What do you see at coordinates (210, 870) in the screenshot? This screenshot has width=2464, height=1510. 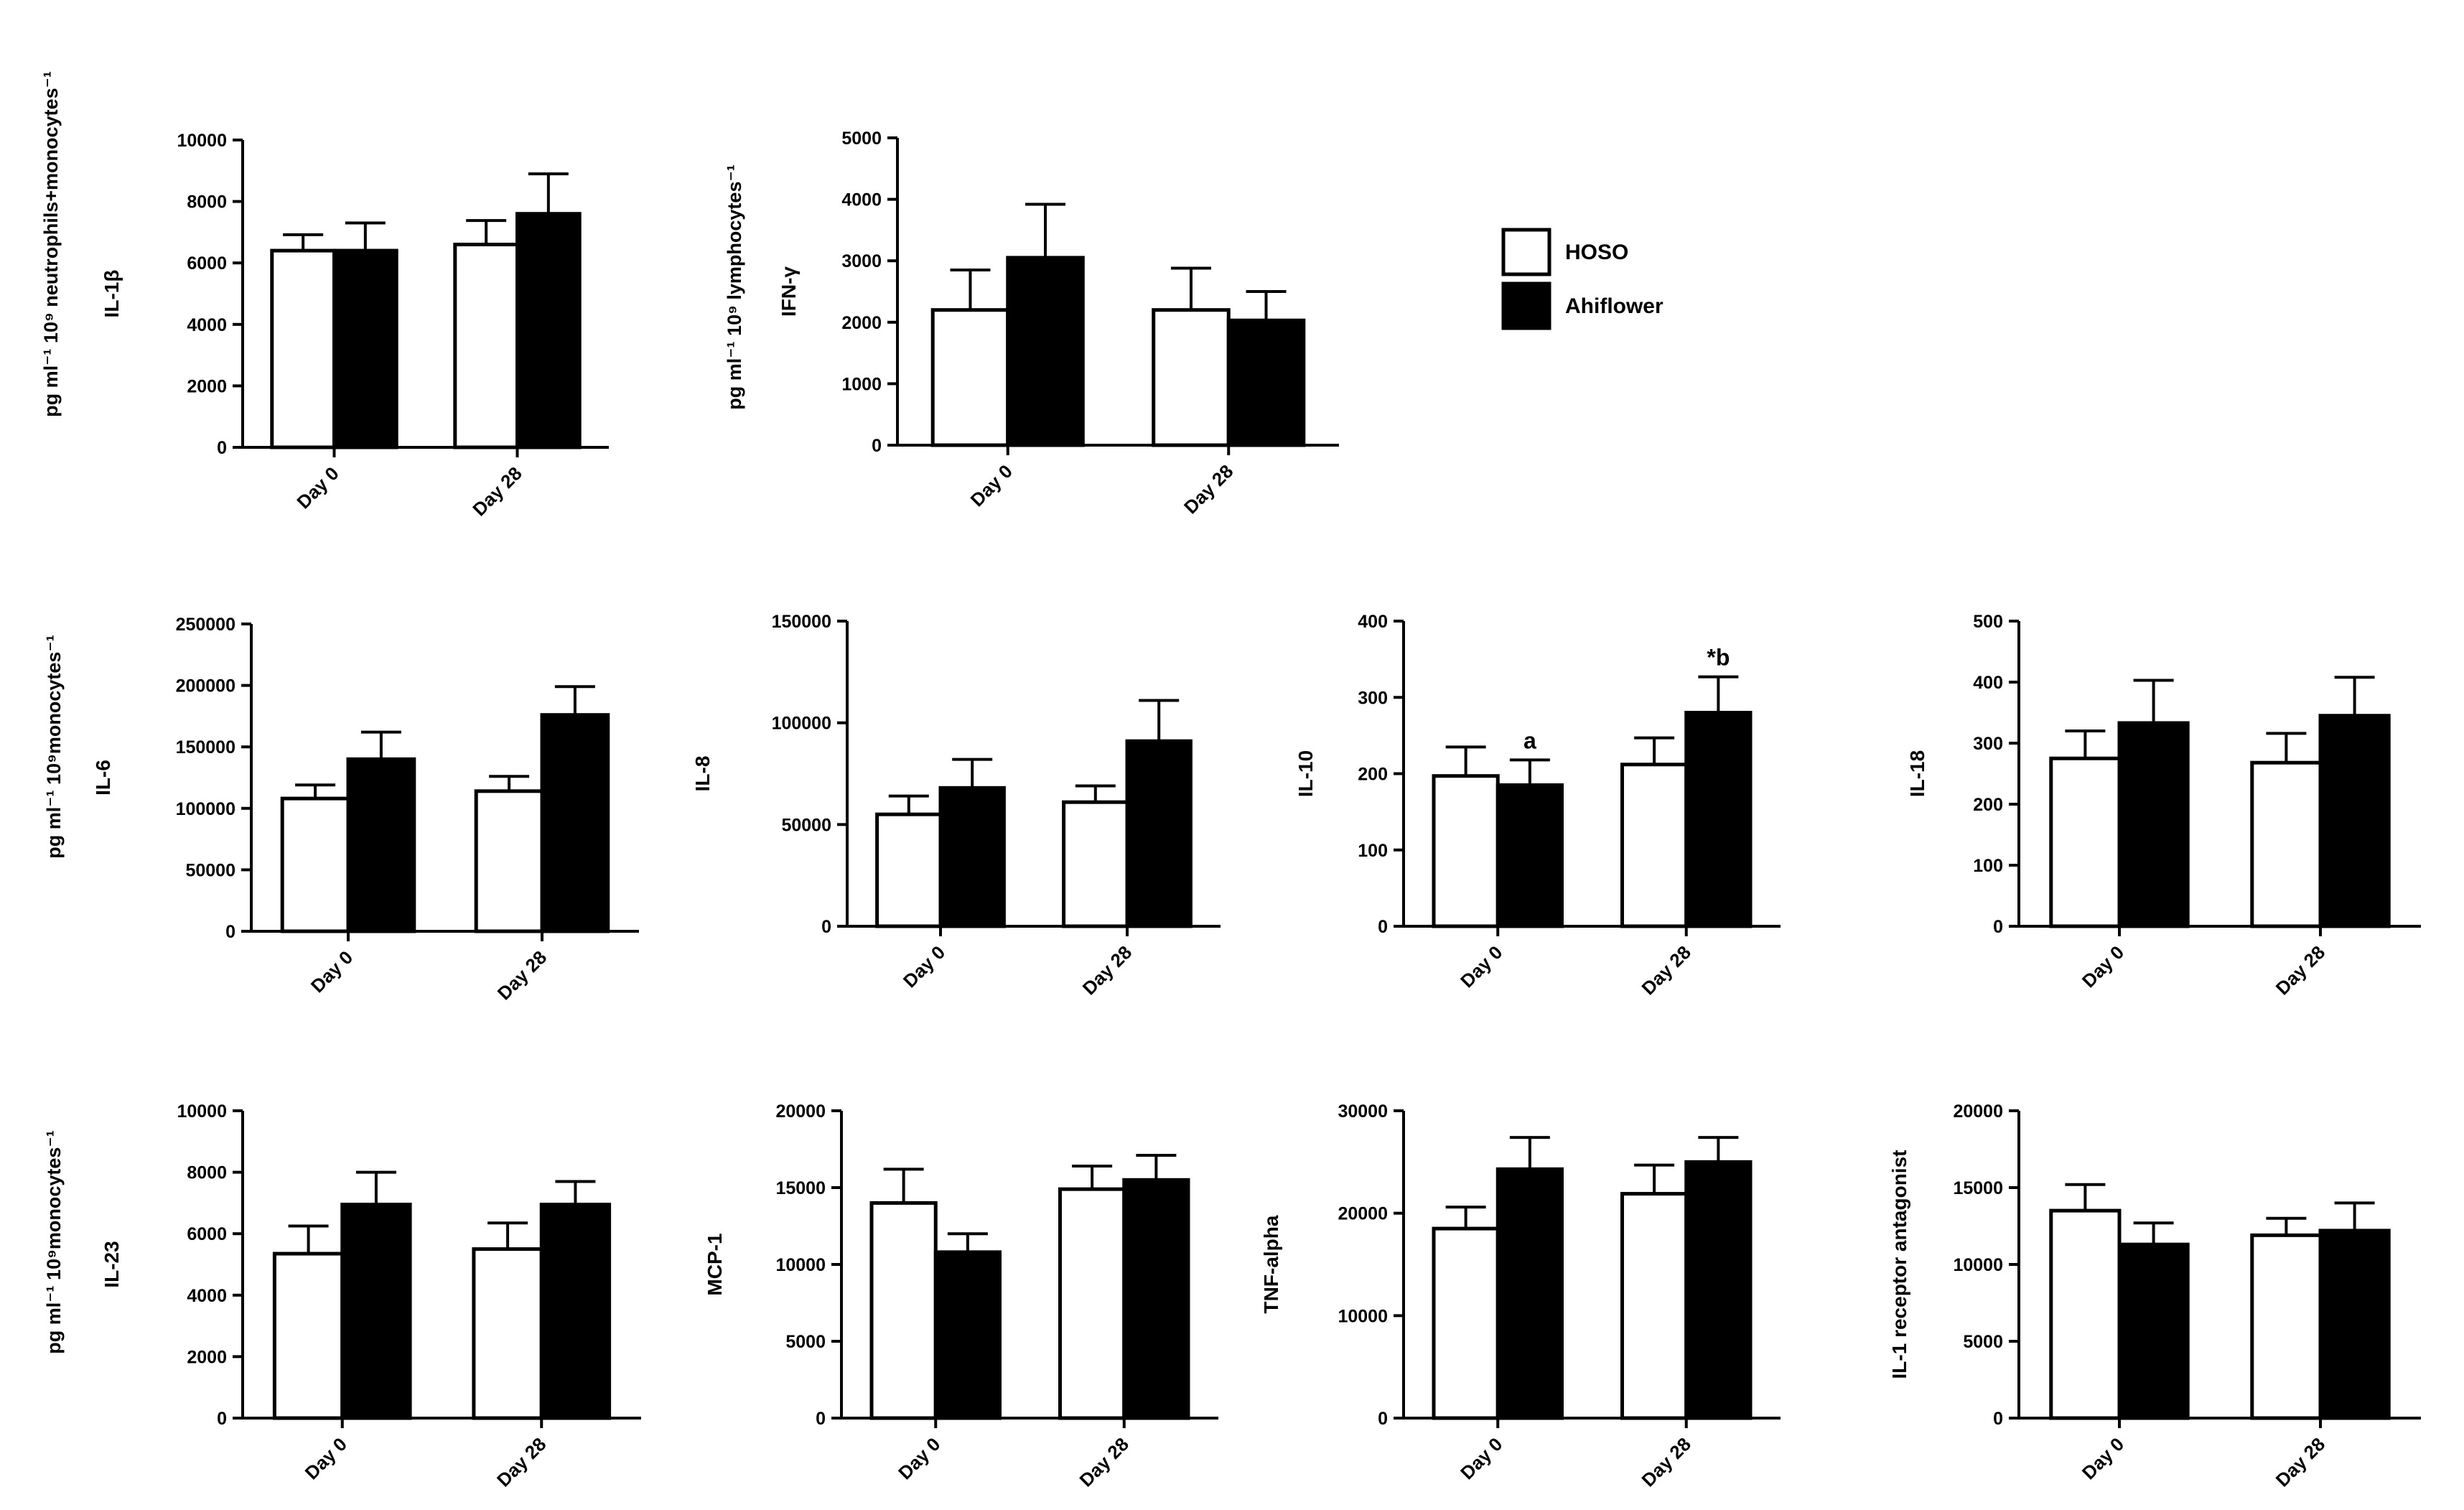 I see `y-tick-label: 50000` at bounding box center [210, 870].